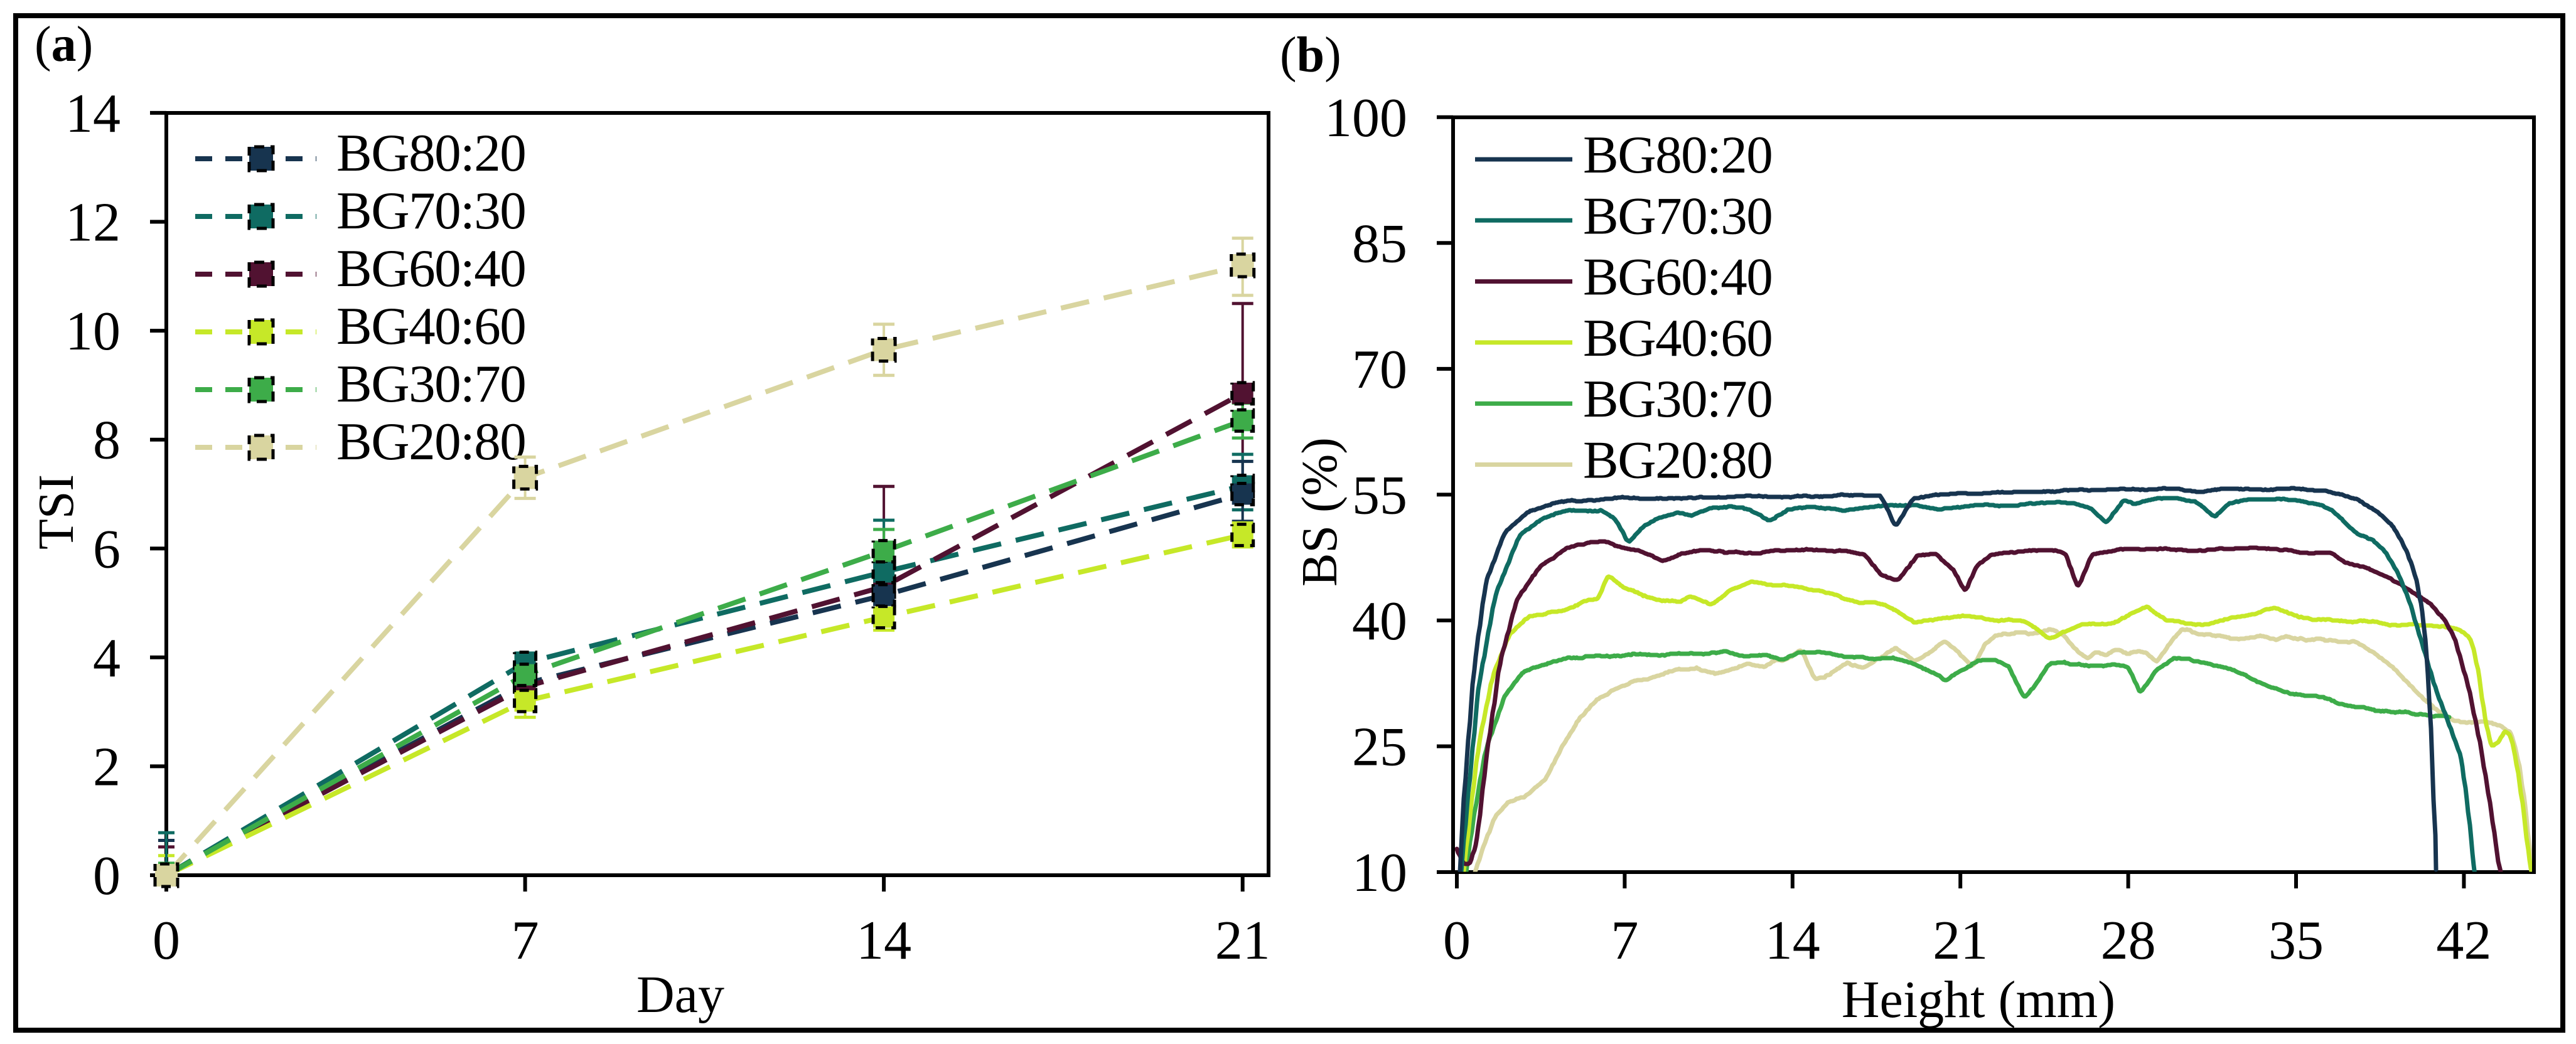 The height and width of the screenshot is (1044, 2576). Describe the element at coordinates (1320, 512) in the screenshot. I see `svg-text: BS (%)` at that location.